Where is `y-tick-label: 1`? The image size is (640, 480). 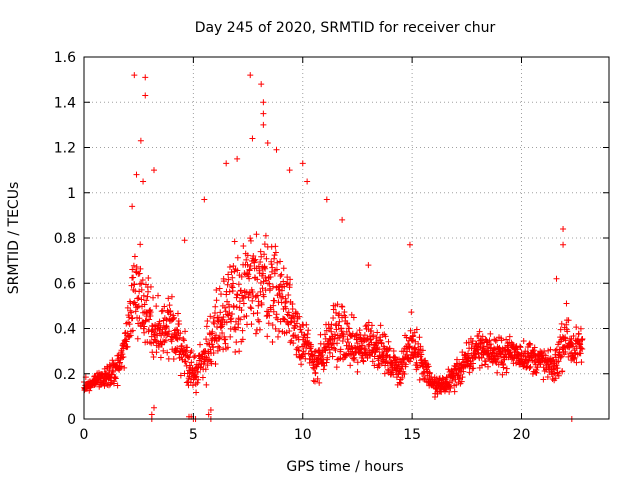 y-tick-label: 1 is located at coordinates (71, 194).